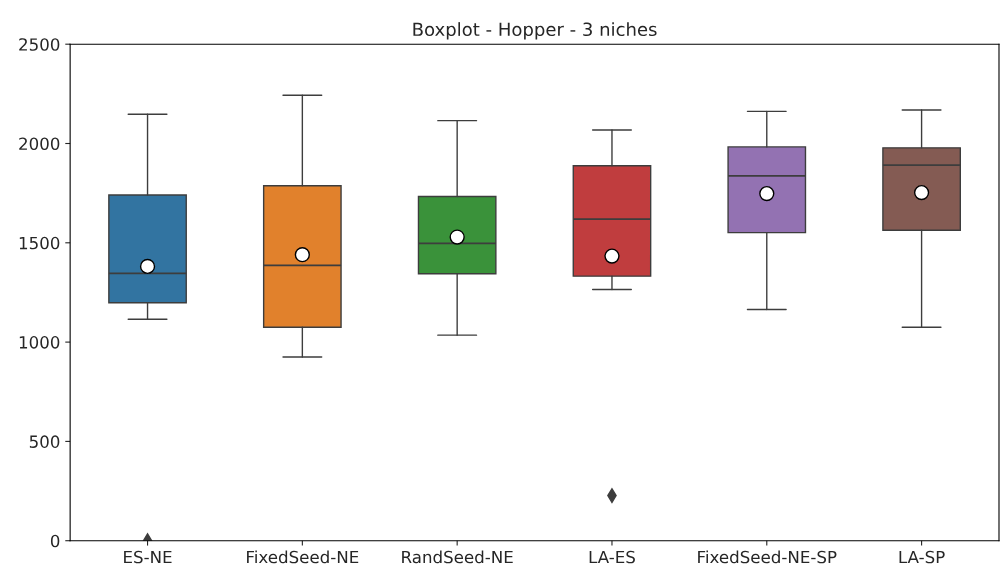 This screenshot has height=574, width=1002. I want to click on y-tick-label: 500, so click(44, 441).